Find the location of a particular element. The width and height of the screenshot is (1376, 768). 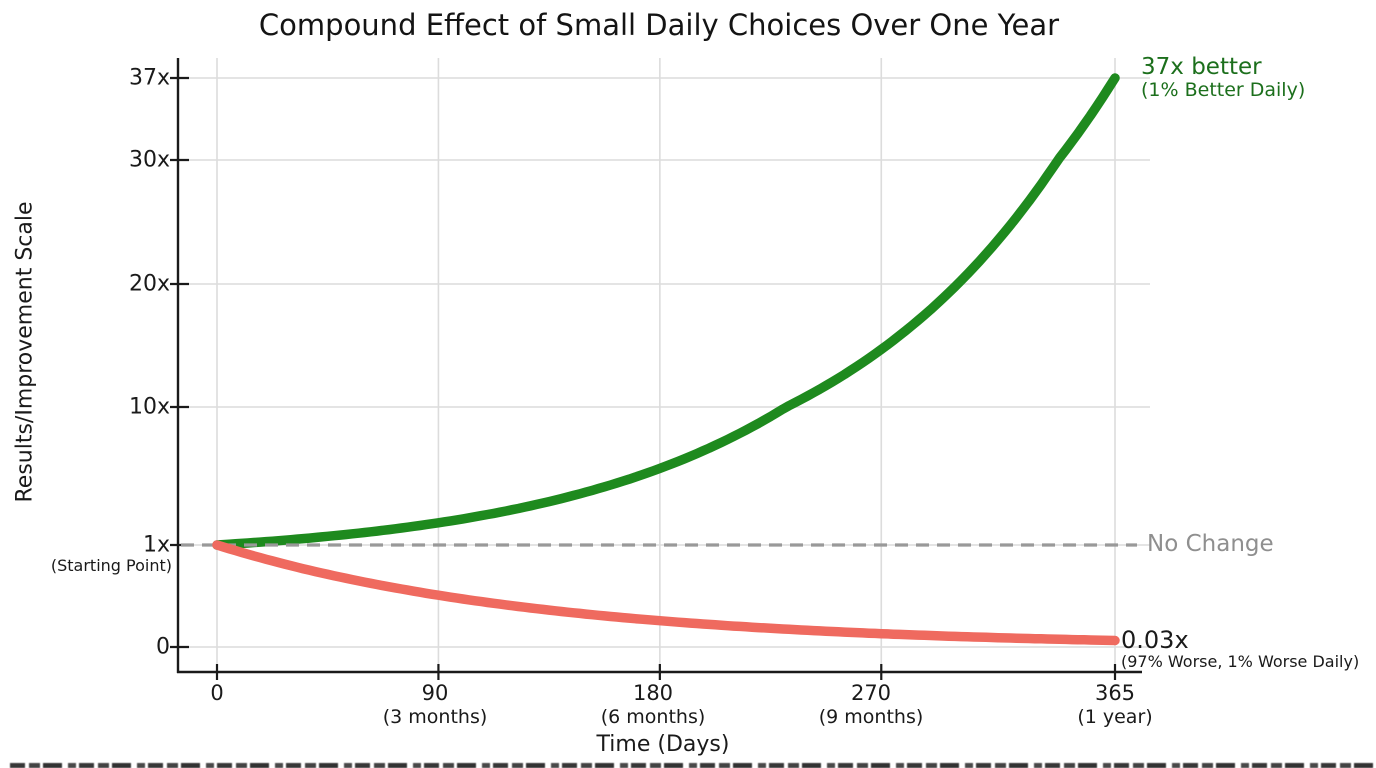

better-annotation: 37x better (1% Better Daily) is located at coordinates (1223, 78).